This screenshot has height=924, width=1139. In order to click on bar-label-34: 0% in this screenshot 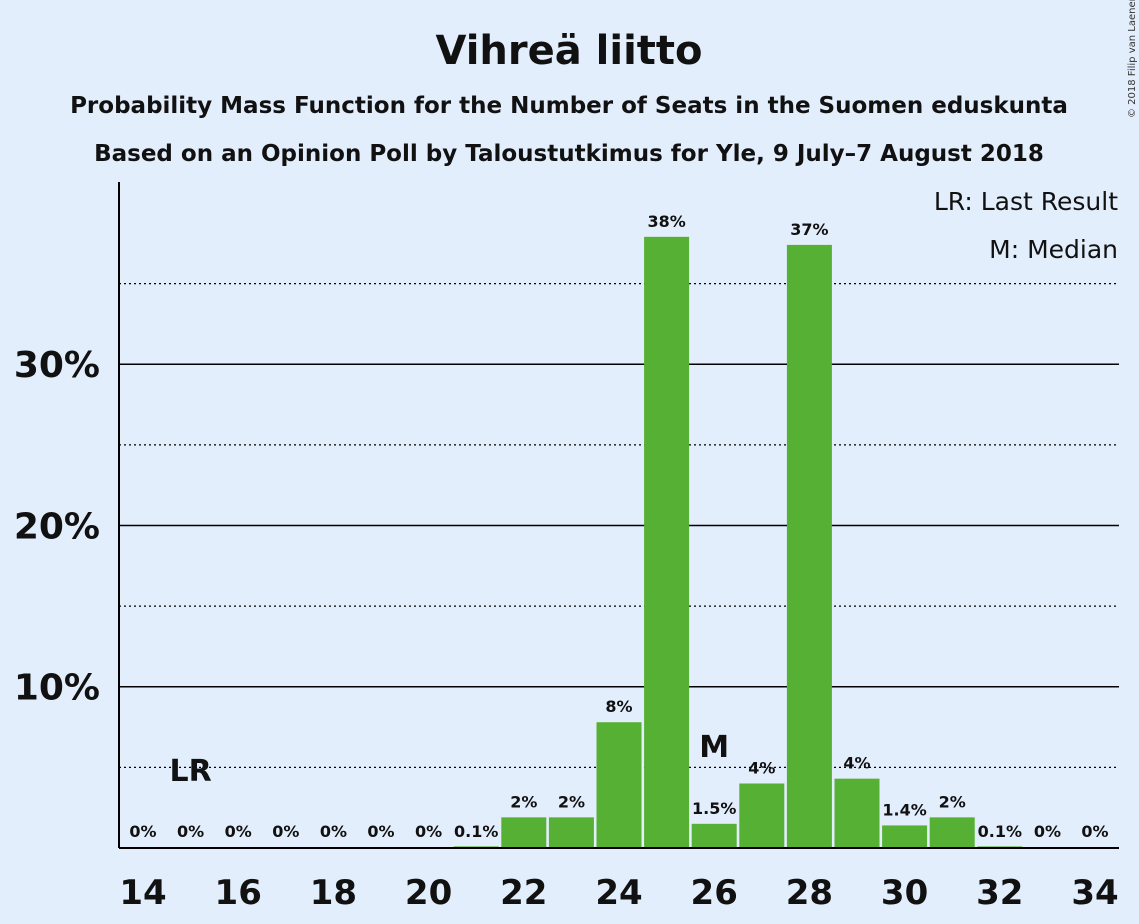, I will do `click(1094, 831)`.